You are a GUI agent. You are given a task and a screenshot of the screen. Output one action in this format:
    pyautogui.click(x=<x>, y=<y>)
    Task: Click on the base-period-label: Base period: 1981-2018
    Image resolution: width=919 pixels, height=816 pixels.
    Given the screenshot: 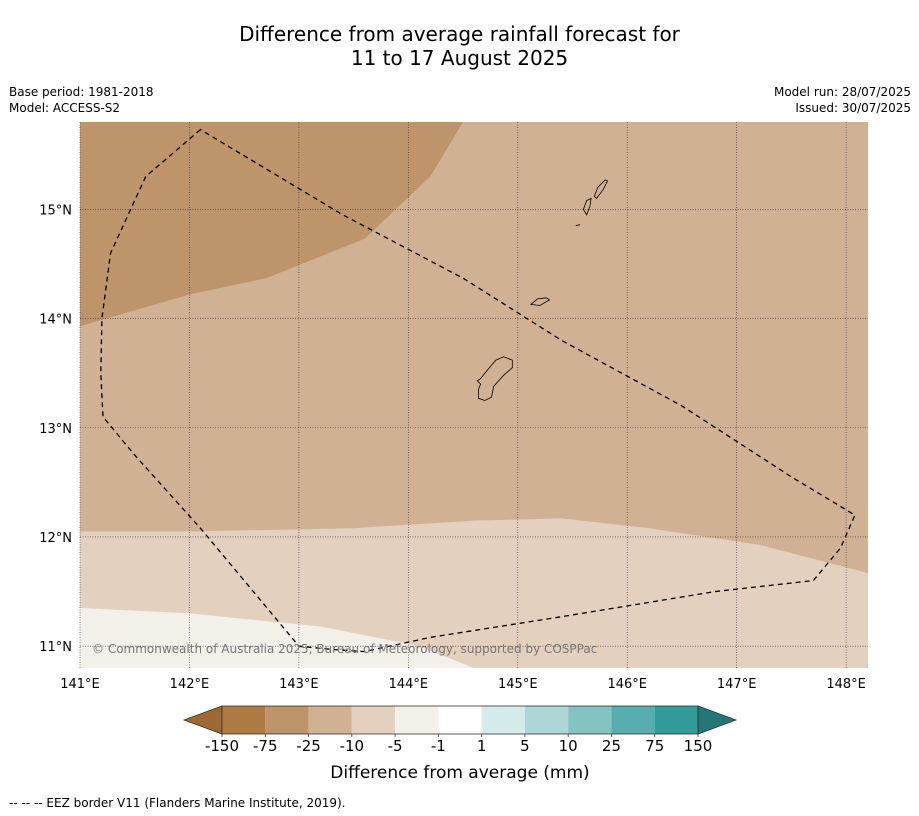 What is the action you would take?
    pyautogui.click(x=81, y=92)
    